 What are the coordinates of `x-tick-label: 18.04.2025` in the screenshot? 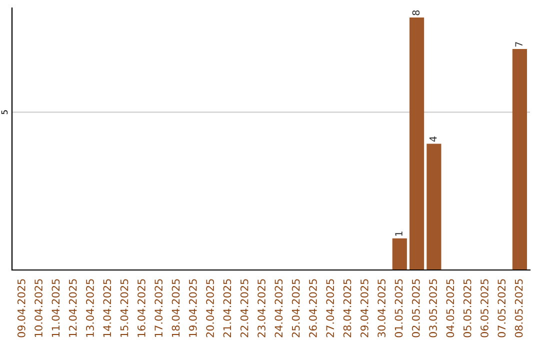 It's located at (176, 308).